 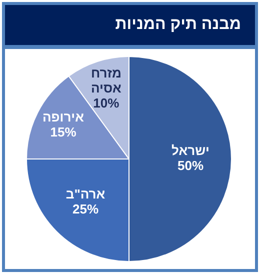 I want to click on data-label: 50%, so click(x=190, y=166).